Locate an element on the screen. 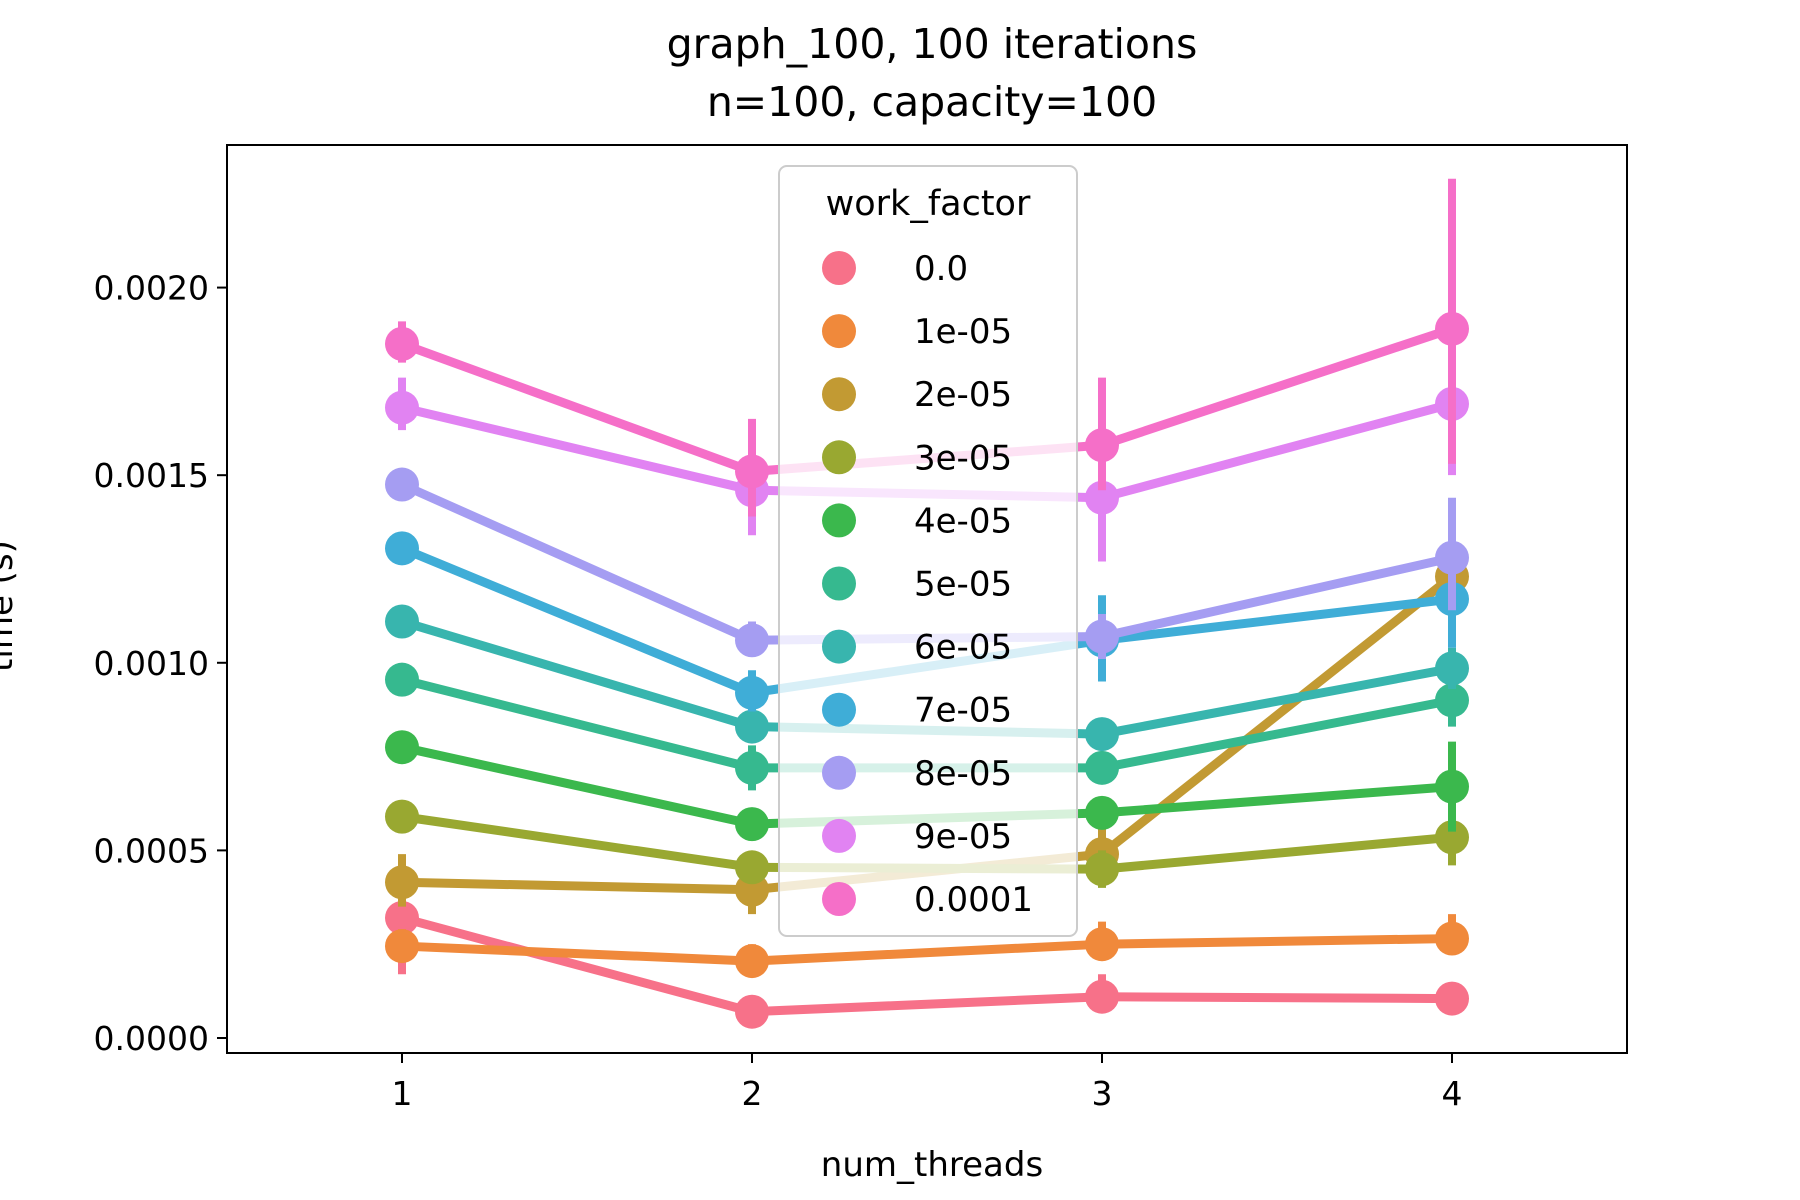  y-tick-label-3: 0.0015 is located at coordinates (151, 475).